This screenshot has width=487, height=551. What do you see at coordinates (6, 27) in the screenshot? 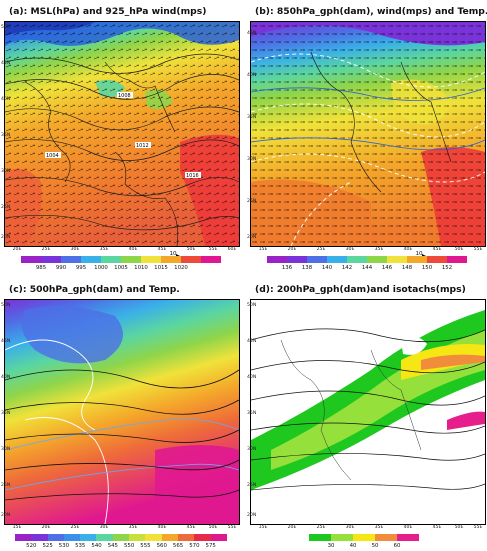
I see `panel-a-ytick: 50N` at bounding box center [6, 27].